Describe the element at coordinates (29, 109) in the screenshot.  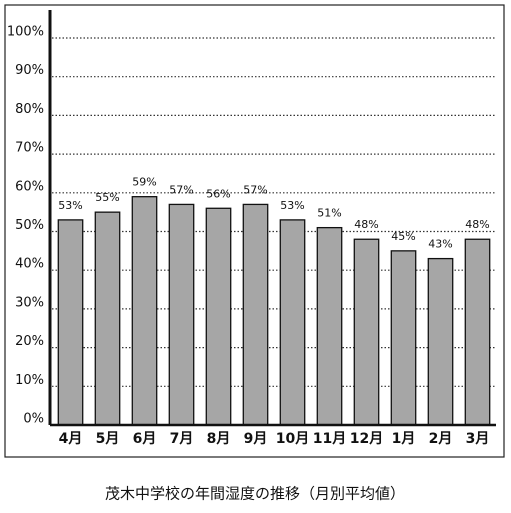
I see `y-tick-label: 80%` at that location.